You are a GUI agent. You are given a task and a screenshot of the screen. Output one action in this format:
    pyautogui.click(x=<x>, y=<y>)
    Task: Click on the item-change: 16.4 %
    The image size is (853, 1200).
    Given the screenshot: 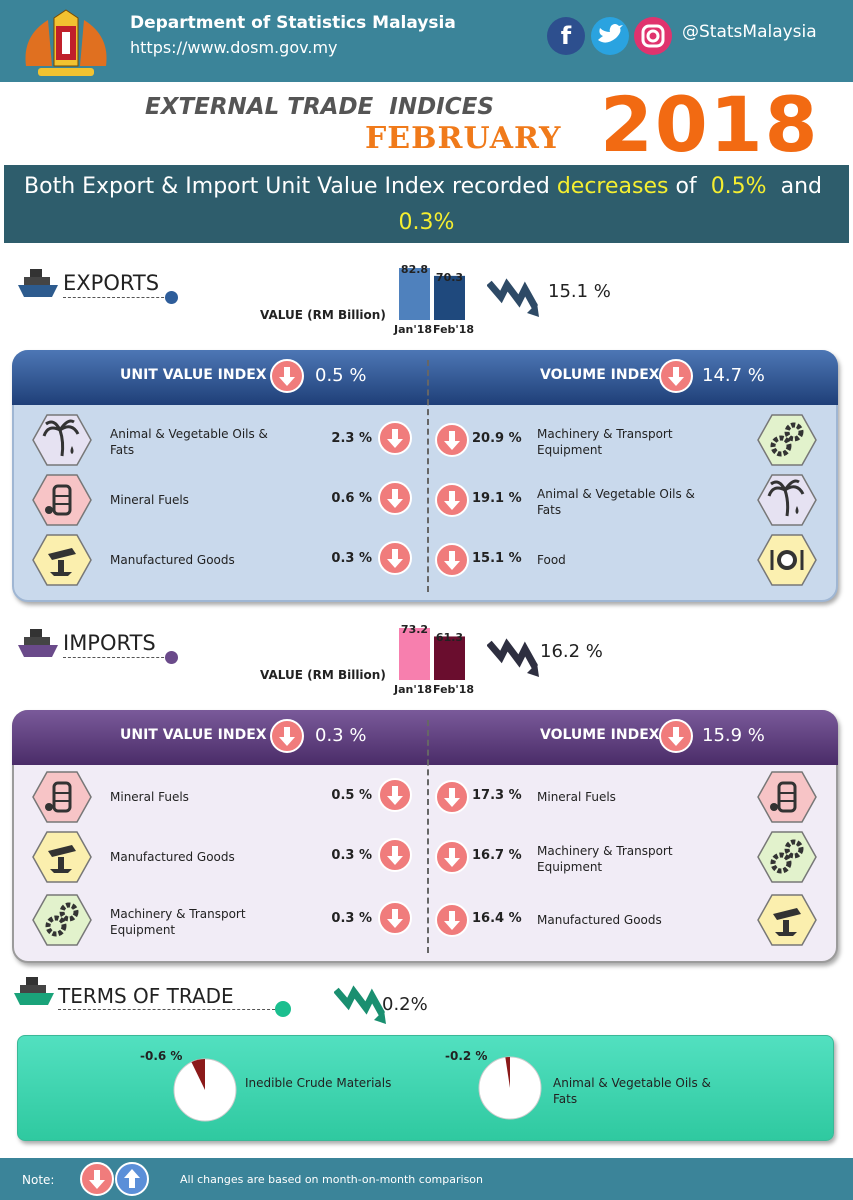 What is the action you would take?
    pyautogui.click(x=497, y=918)
    